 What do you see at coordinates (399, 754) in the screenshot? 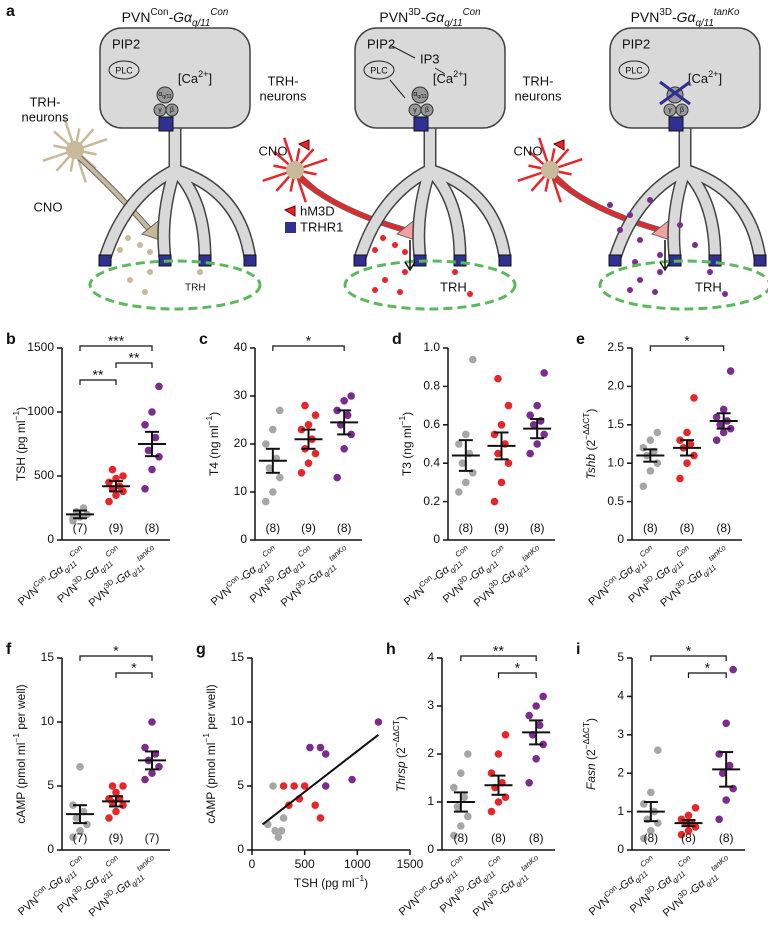
I see `y-axis-label: Thrsp (2−ΔΔCT)` at bounding box center [399, 754].